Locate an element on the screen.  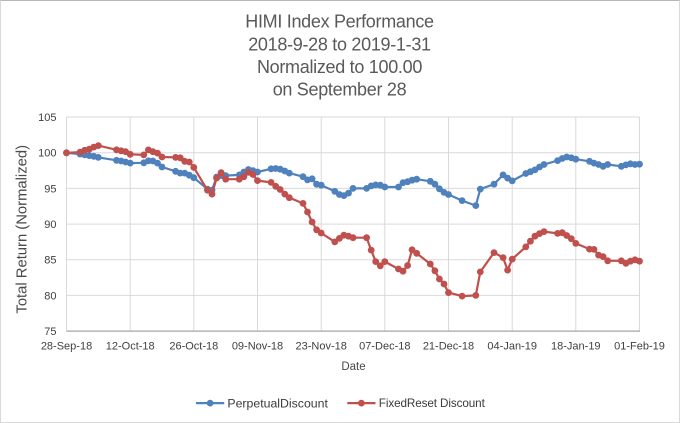
svg-text: 28-Sep-18 is located at coordinates (66, 347).